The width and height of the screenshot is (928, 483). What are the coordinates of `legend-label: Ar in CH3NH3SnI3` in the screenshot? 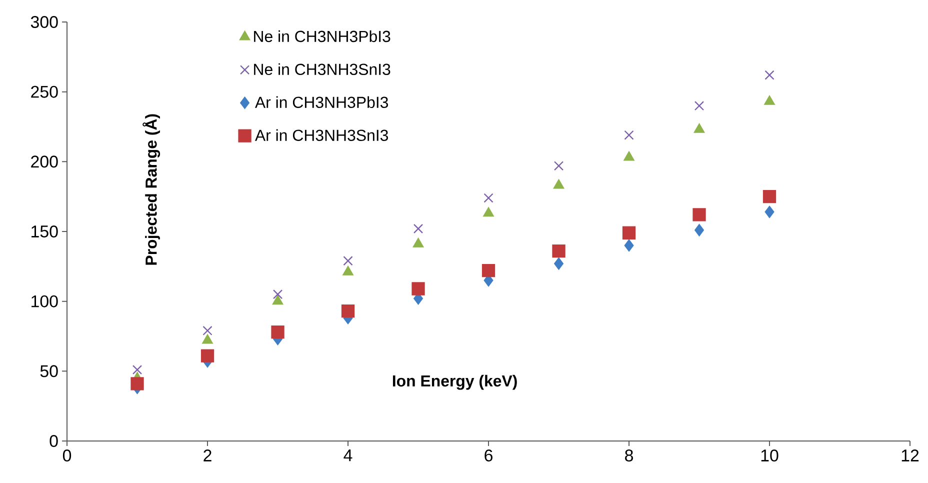 It's located at (321, 135).